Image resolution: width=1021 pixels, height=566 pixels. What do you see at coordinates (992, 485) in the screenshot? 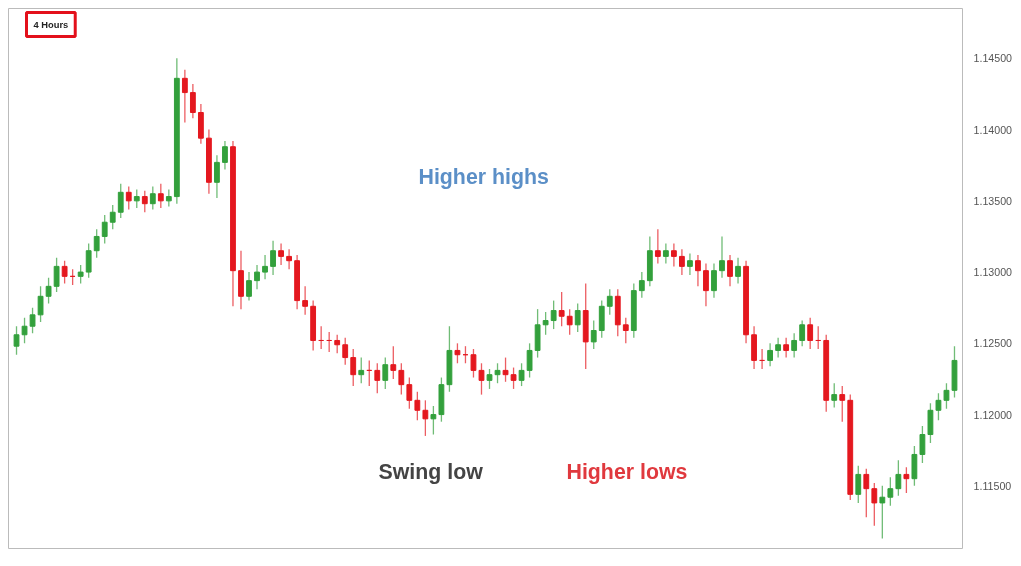
I see `y-tick-label: 1.11500` at bounding box center [992, 485].